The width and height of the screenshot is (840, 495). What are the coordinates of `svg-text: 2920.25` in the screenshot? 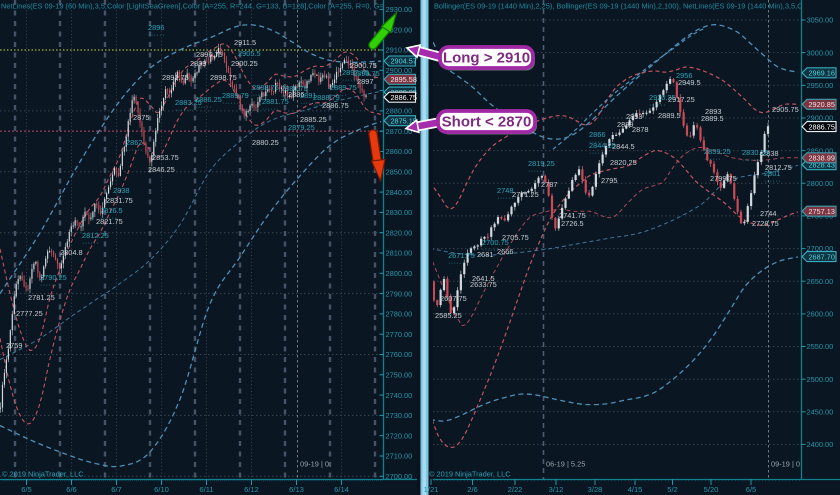 It's located at (662, 97).